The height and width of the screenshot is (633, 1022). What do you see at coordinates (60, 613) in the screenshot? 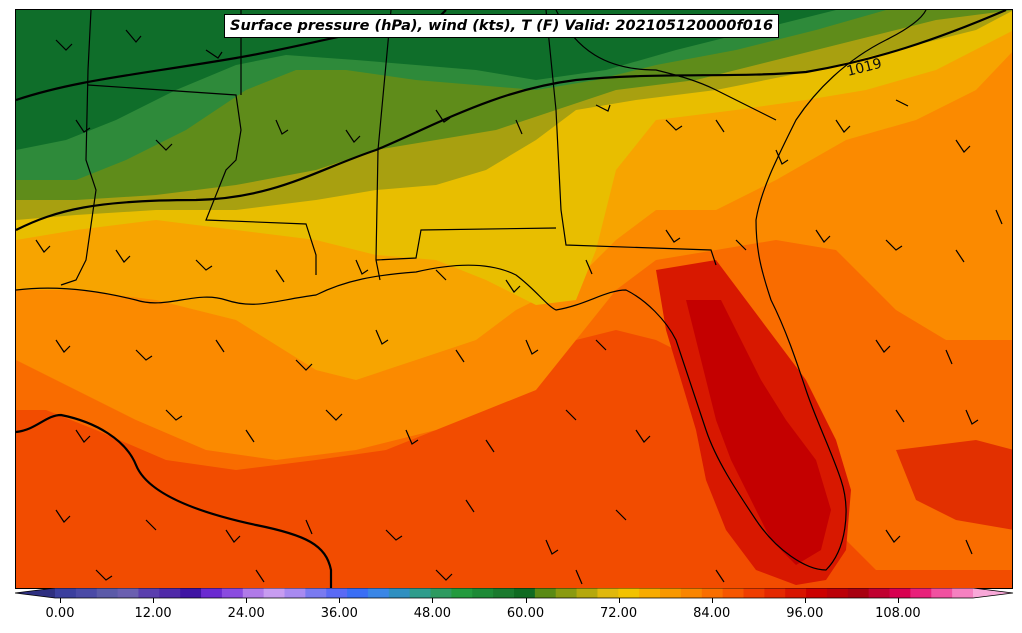
I see `colorbar-tick-label: 0.00` at bounding box center [60, 613].